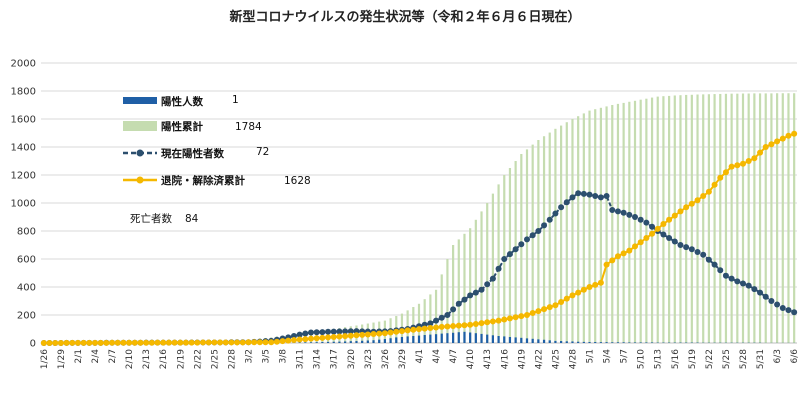  What do you see at coordinates (196, 153) in the screenshot?
I see `legend-item-active: 現在陽性者数 72` at bounding box center [196, 153].